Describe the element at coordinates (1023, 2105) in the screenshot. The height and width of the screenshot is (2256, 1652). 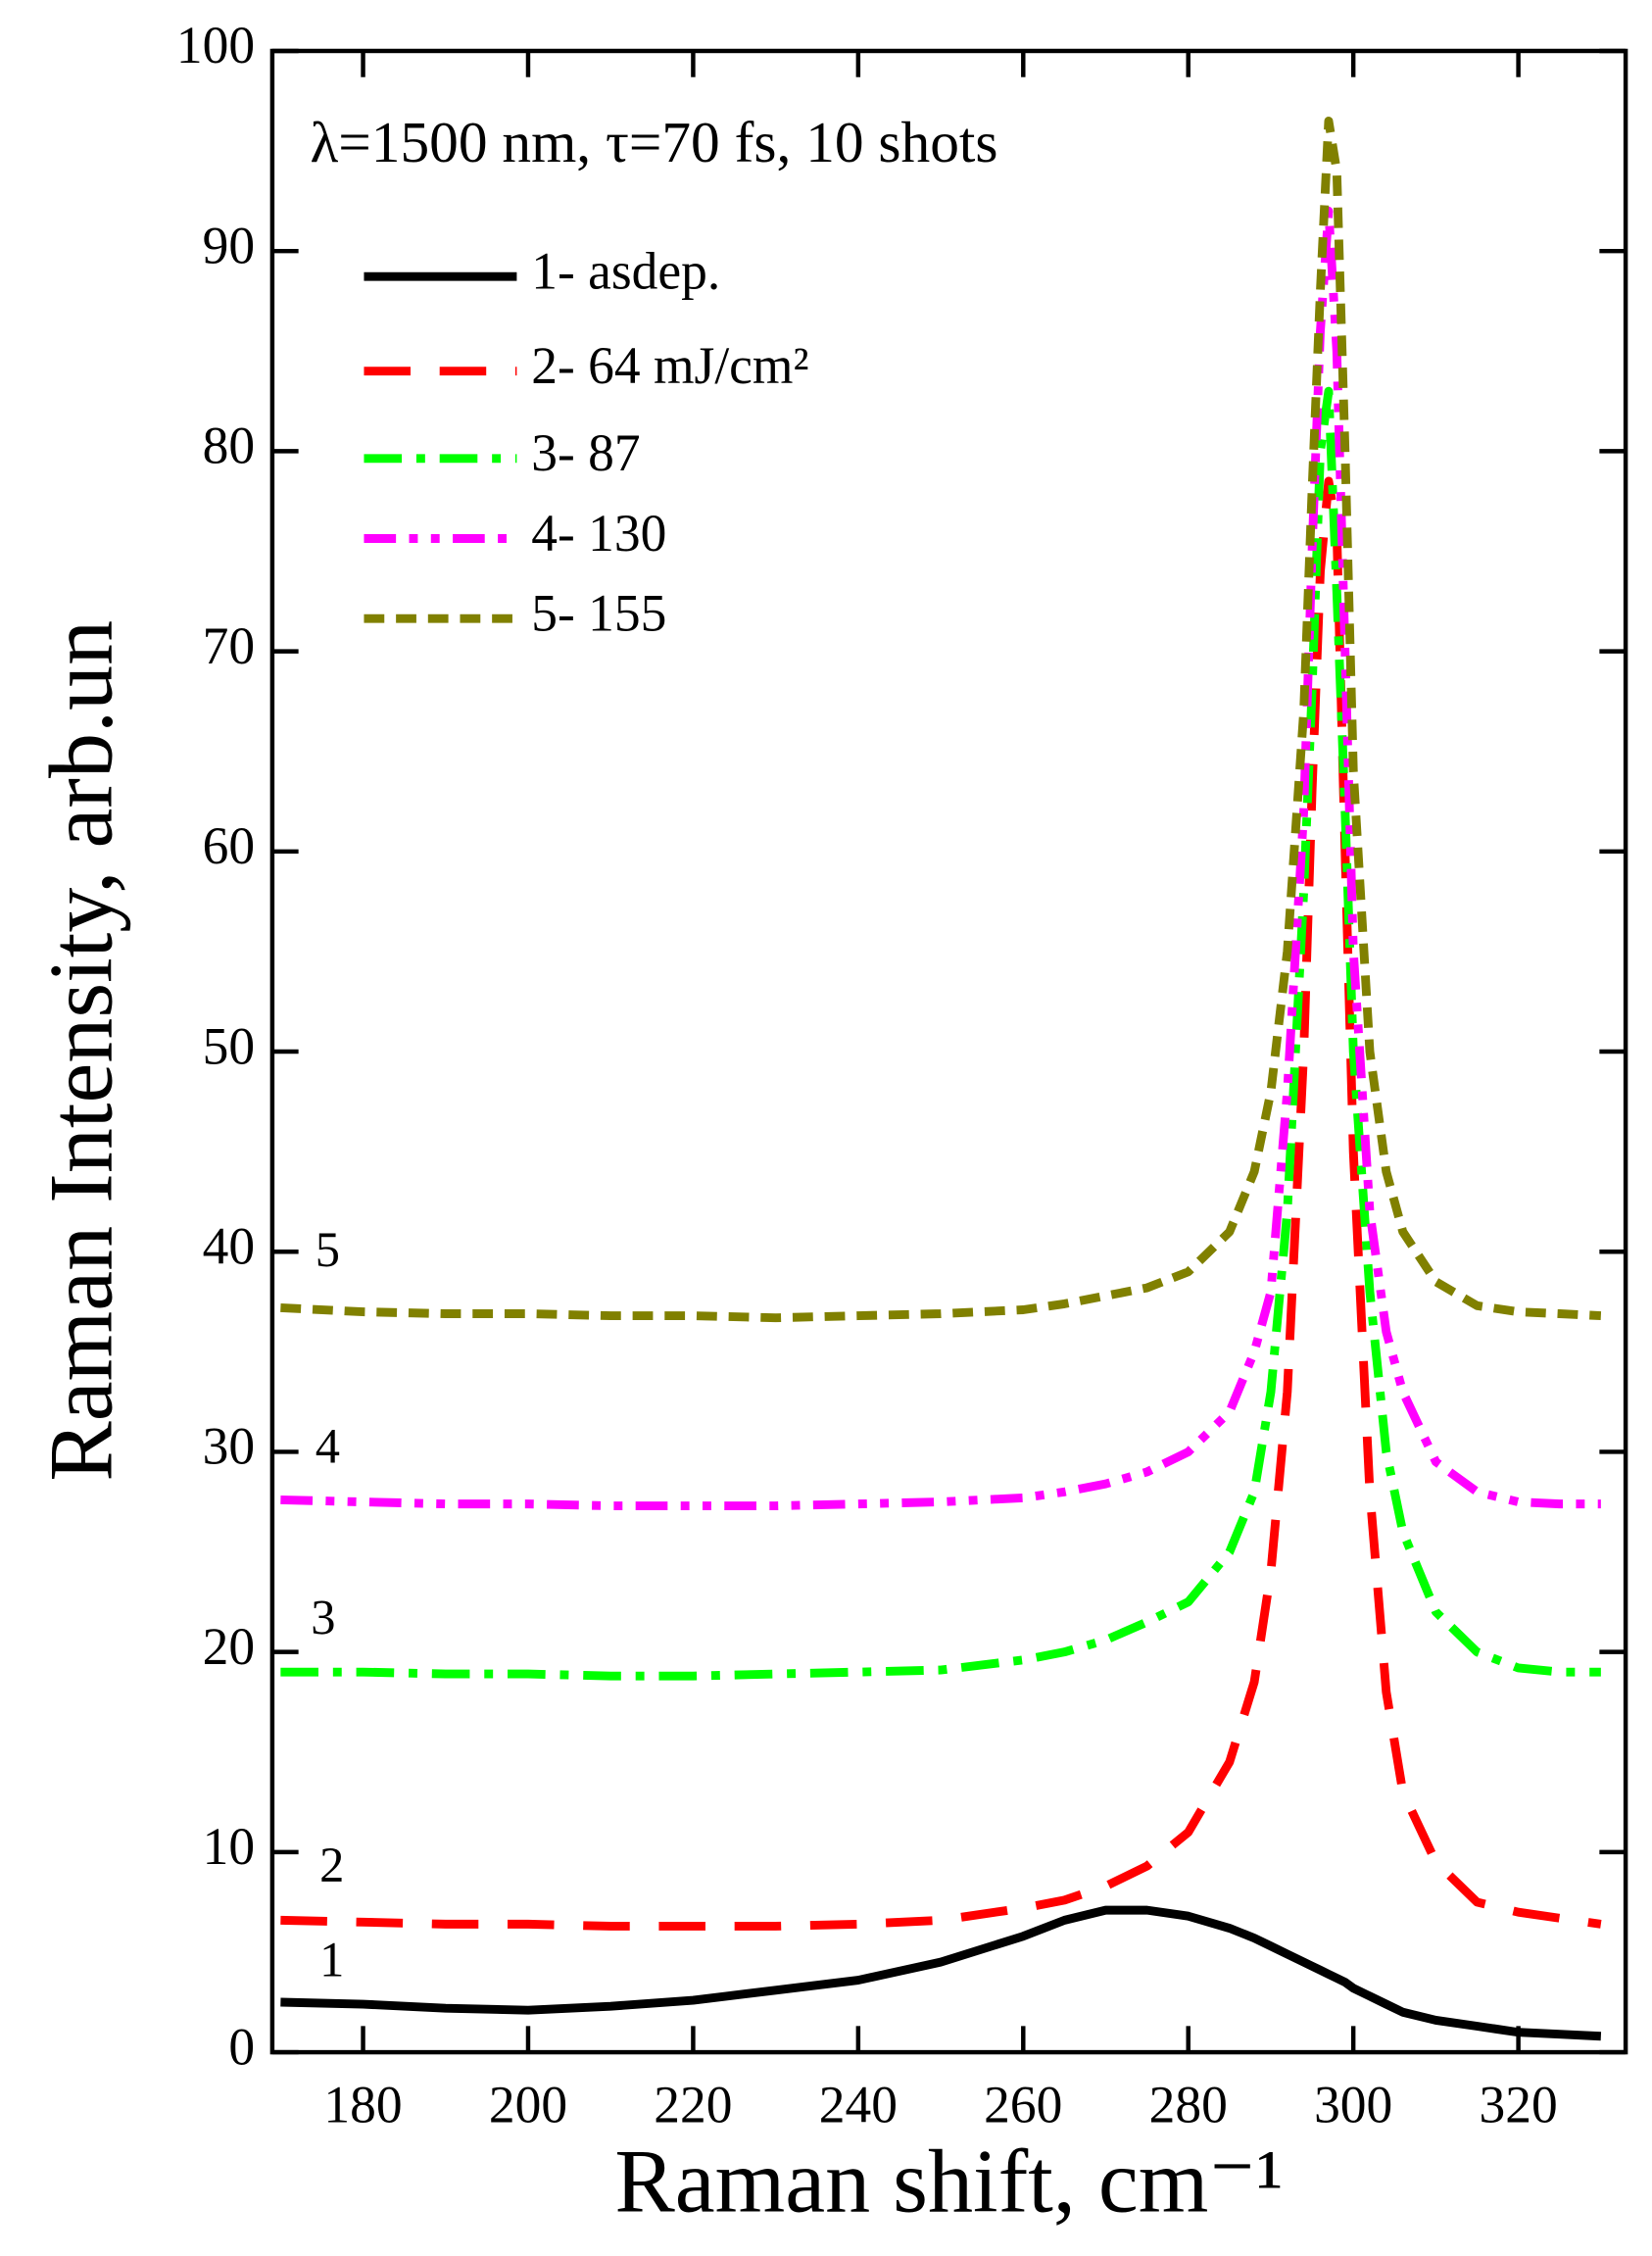
I see `x-tick-label: 260` at that location.